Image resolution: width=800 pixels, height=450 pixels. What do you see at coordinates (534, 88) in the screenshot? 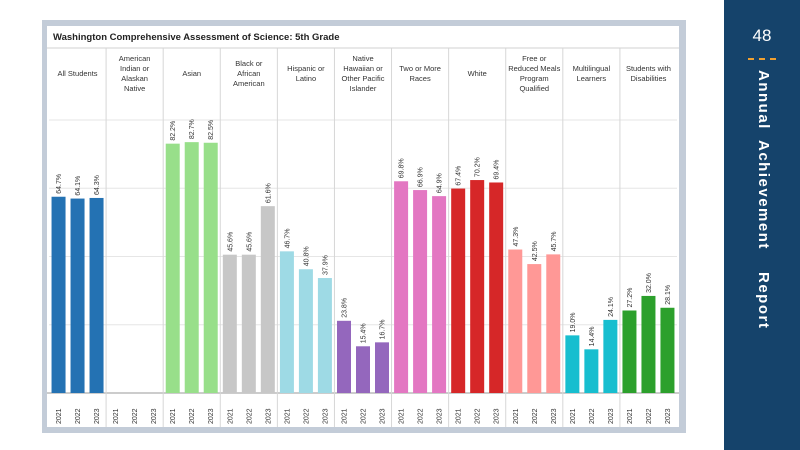
I see `group-label: Qualified` at bounding box center [534, 88].